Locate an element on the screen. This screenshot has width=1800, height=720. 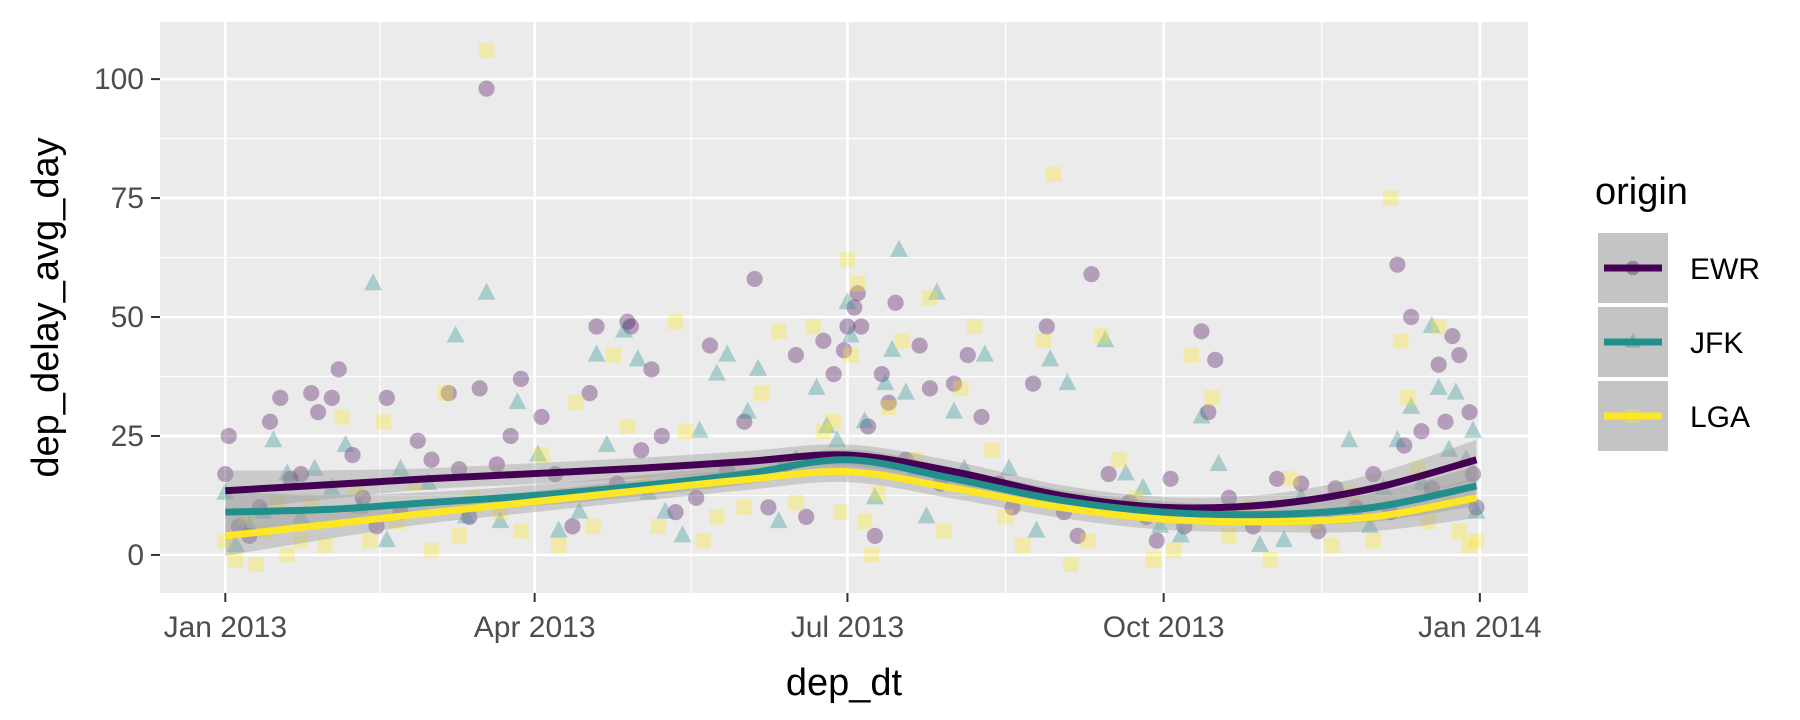
smooth-lines is located at coordinates (851, 497).